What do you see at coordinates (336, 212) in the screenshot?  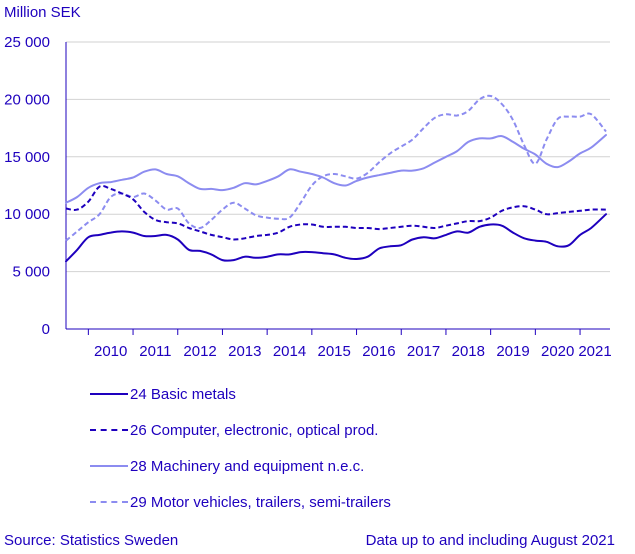 I see `series-line-computer` at bounding box center [336, 212].